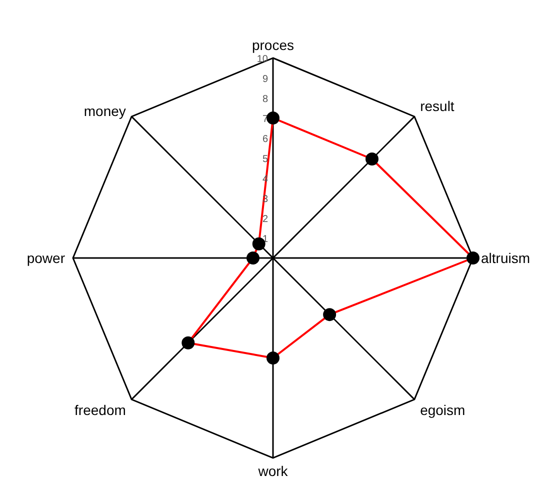  What do you see at coordinates (265, 139) in the screenshot?
I see `y-tick-label: 6` at bounding box center [265, 139].